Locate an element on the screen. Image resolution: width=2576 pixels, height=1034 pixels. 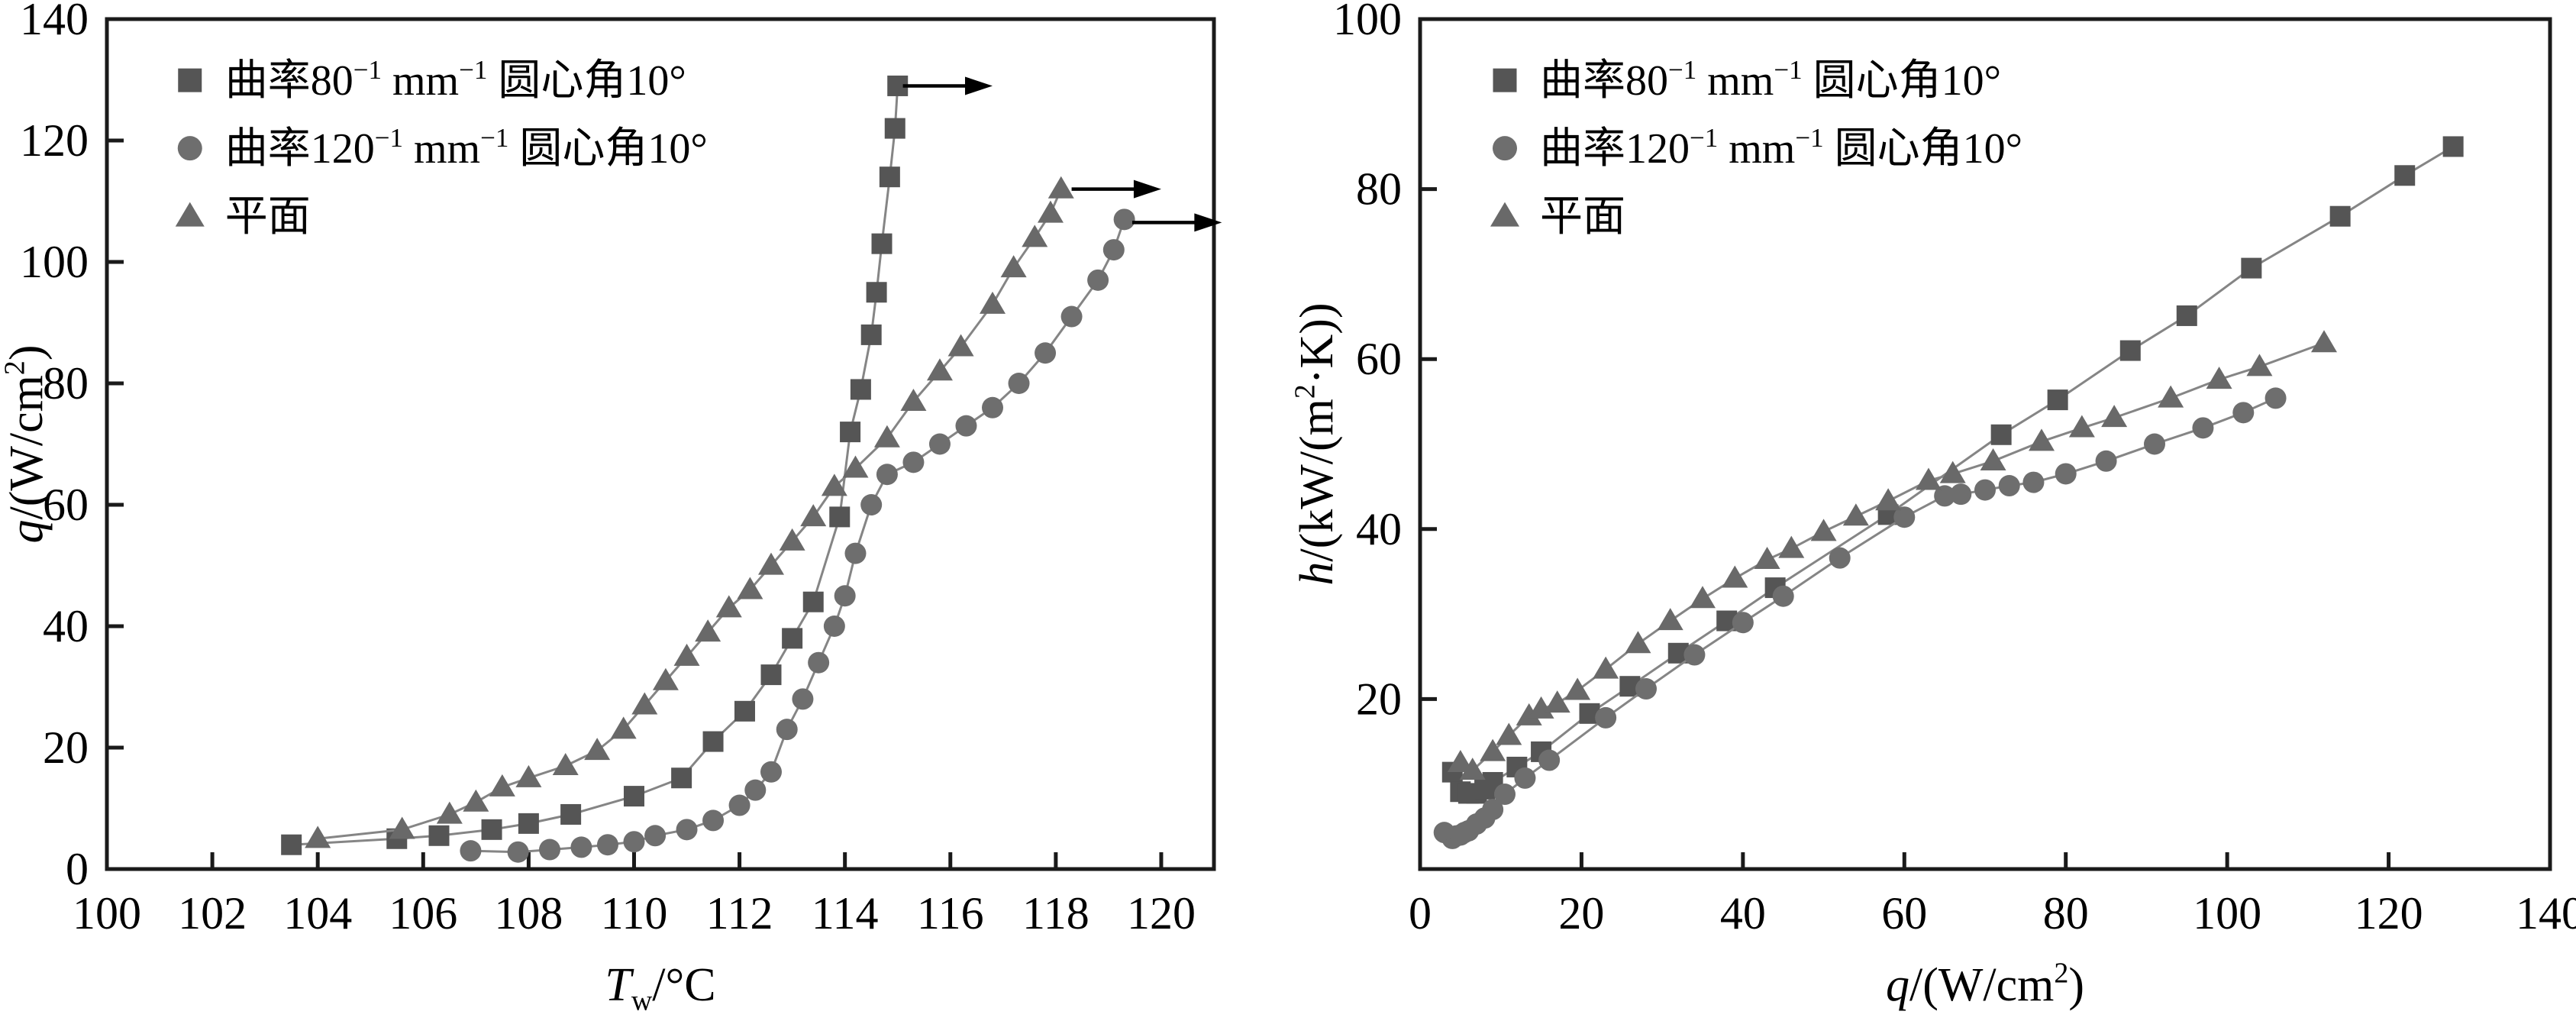
x-tick-label: 104 is located at coordinates (317, 913).